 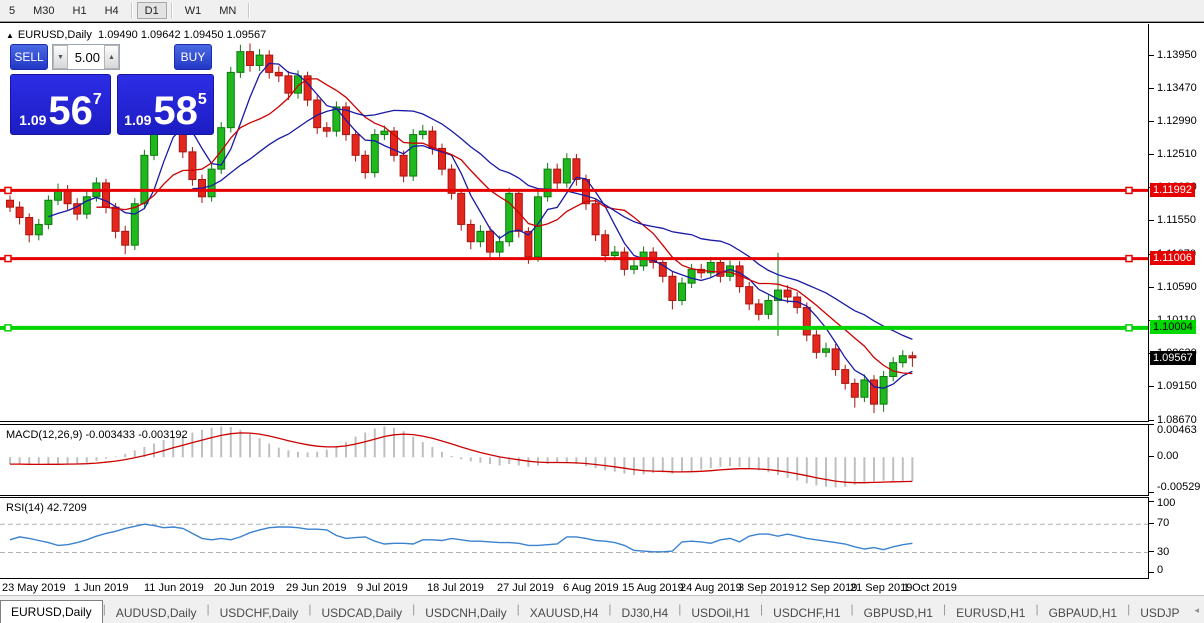 I want to click on tab-scroll-left-icon: ◂, so click(x=1197, y=609).